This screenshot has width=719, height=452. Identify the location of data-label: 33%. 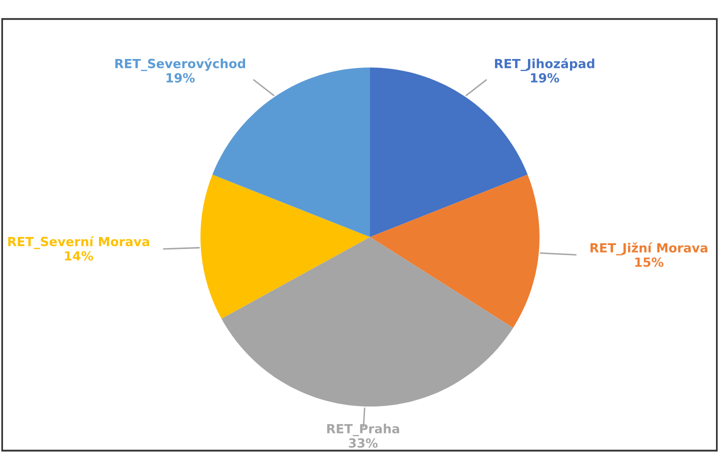
(363, 443).